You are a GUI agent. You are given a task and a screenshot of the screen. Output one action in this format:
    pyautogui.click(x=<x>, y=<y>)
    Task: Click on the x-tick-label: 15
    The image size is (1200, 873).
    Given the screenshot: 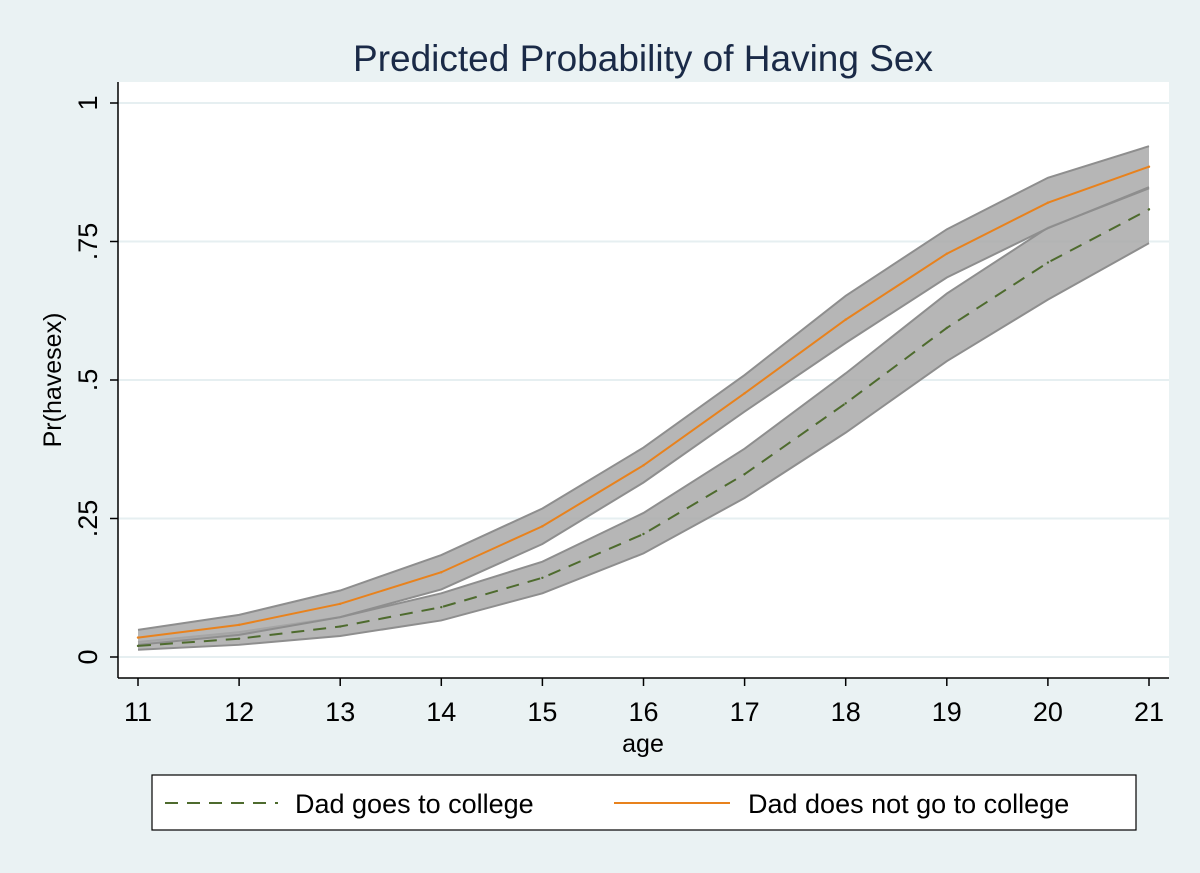 What is the action you would take?
    pyautogui.click(x=542, y=712)
    